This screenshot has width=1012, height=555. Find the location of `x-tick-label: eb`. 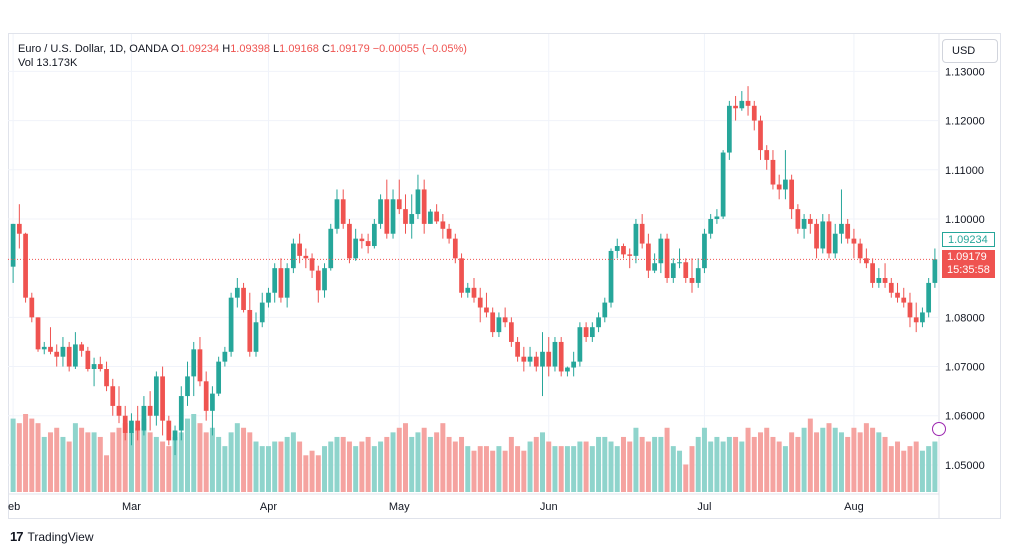

x-tick-label: eb is located at coordinates (14, 507).